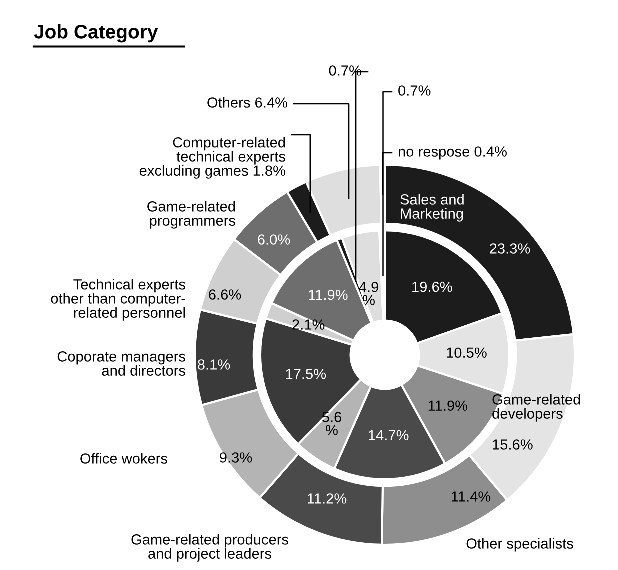 Image resolution: width=618 pixels, height=570 pixels. I want to click on data-label: 4.9 %, so click(368, 294).